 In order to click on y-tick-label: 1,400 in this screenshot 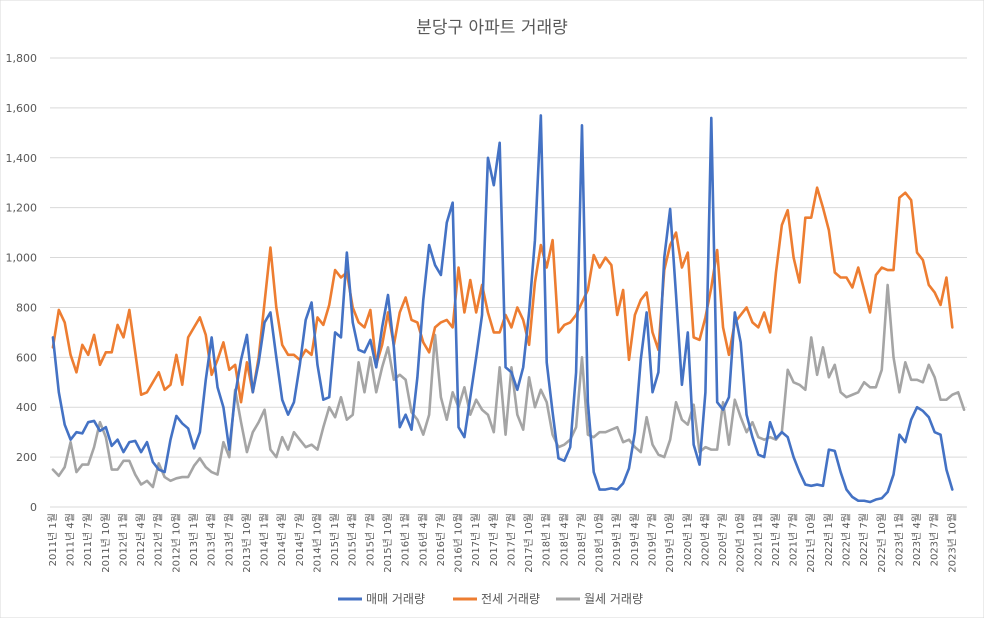, I will do `click(22, 158)`.